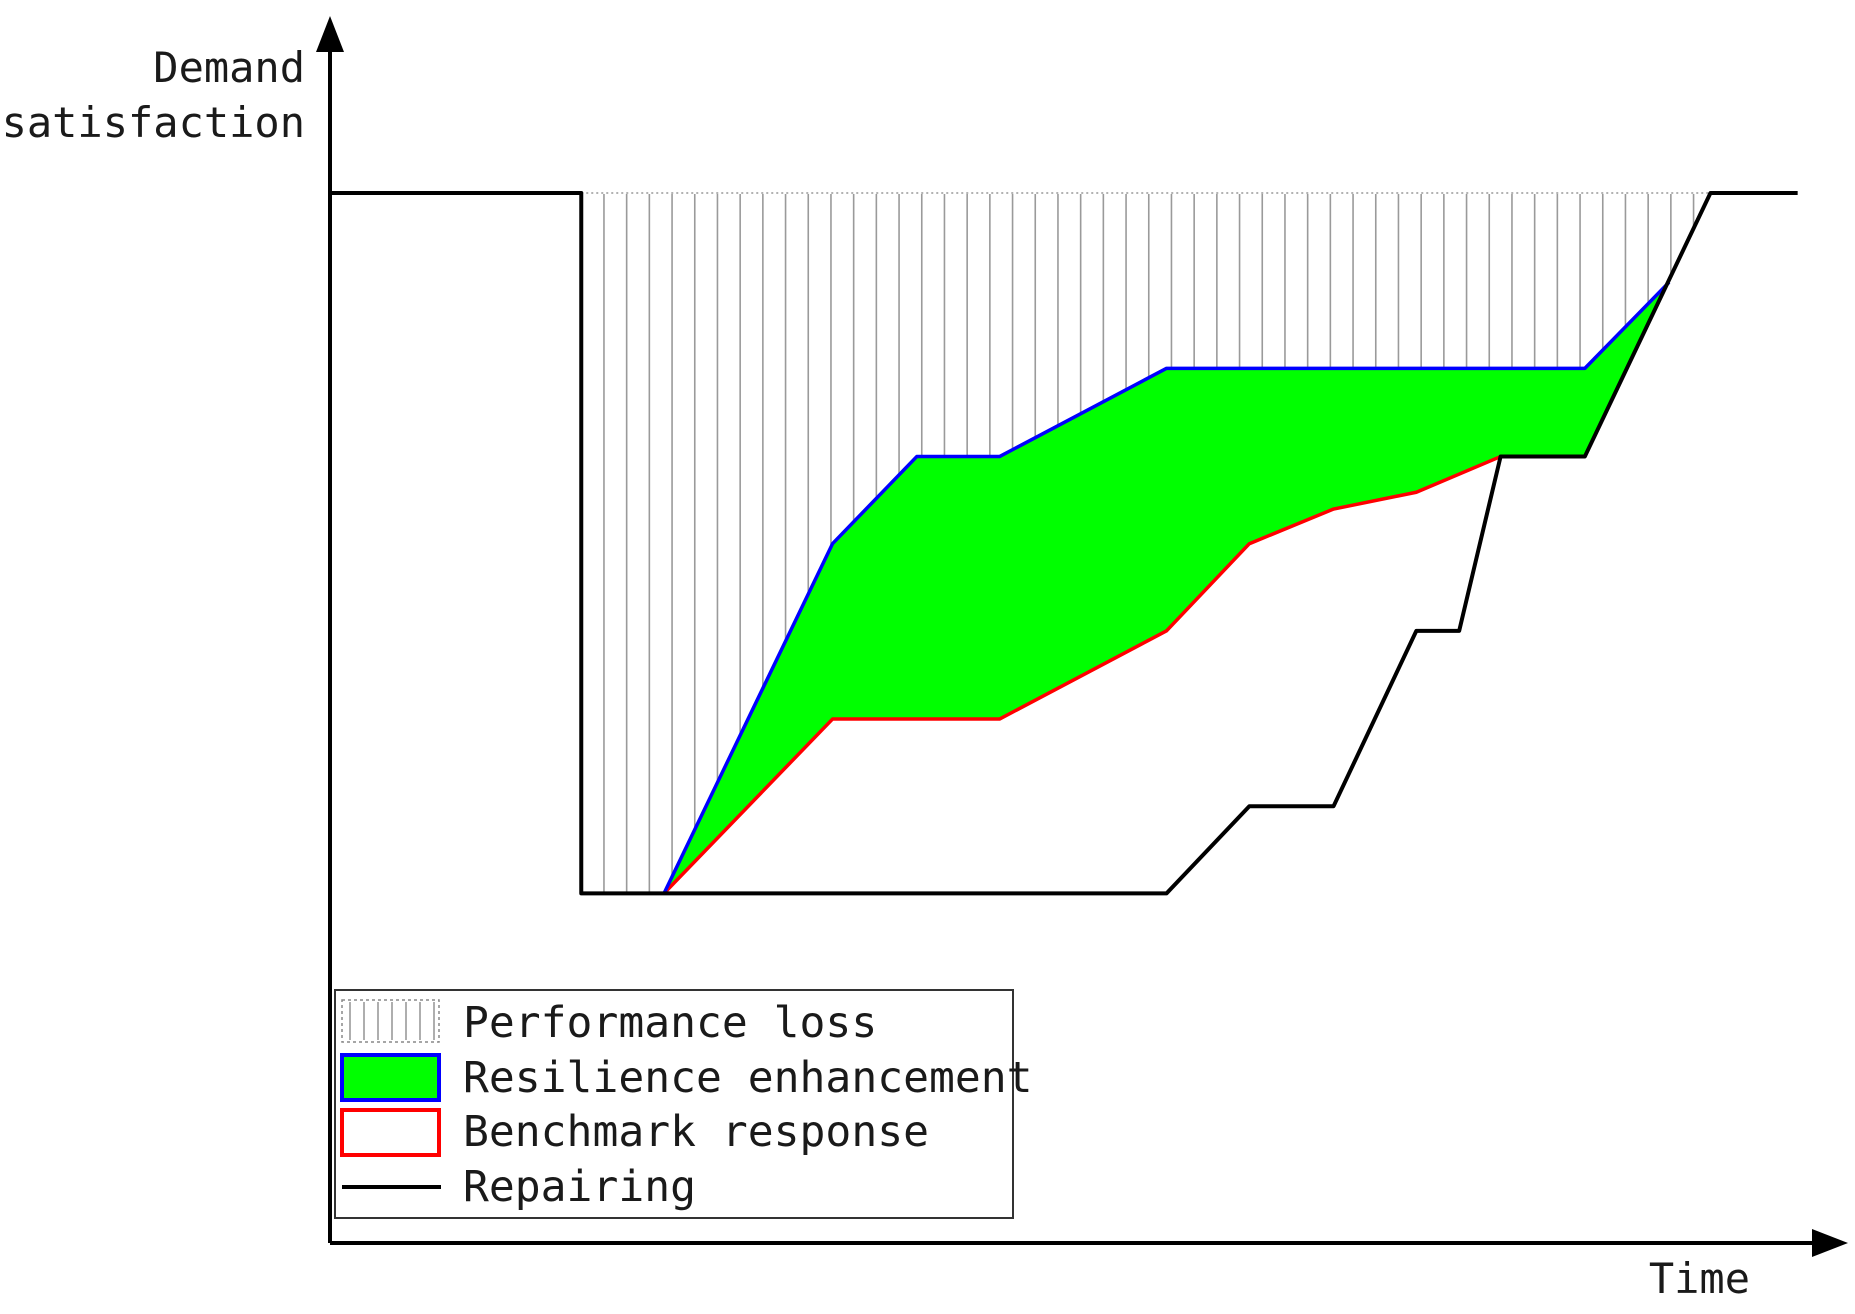  I want to click on legend-item-resilience-enhancement: Resilience enhancement, so click(686, 1078).